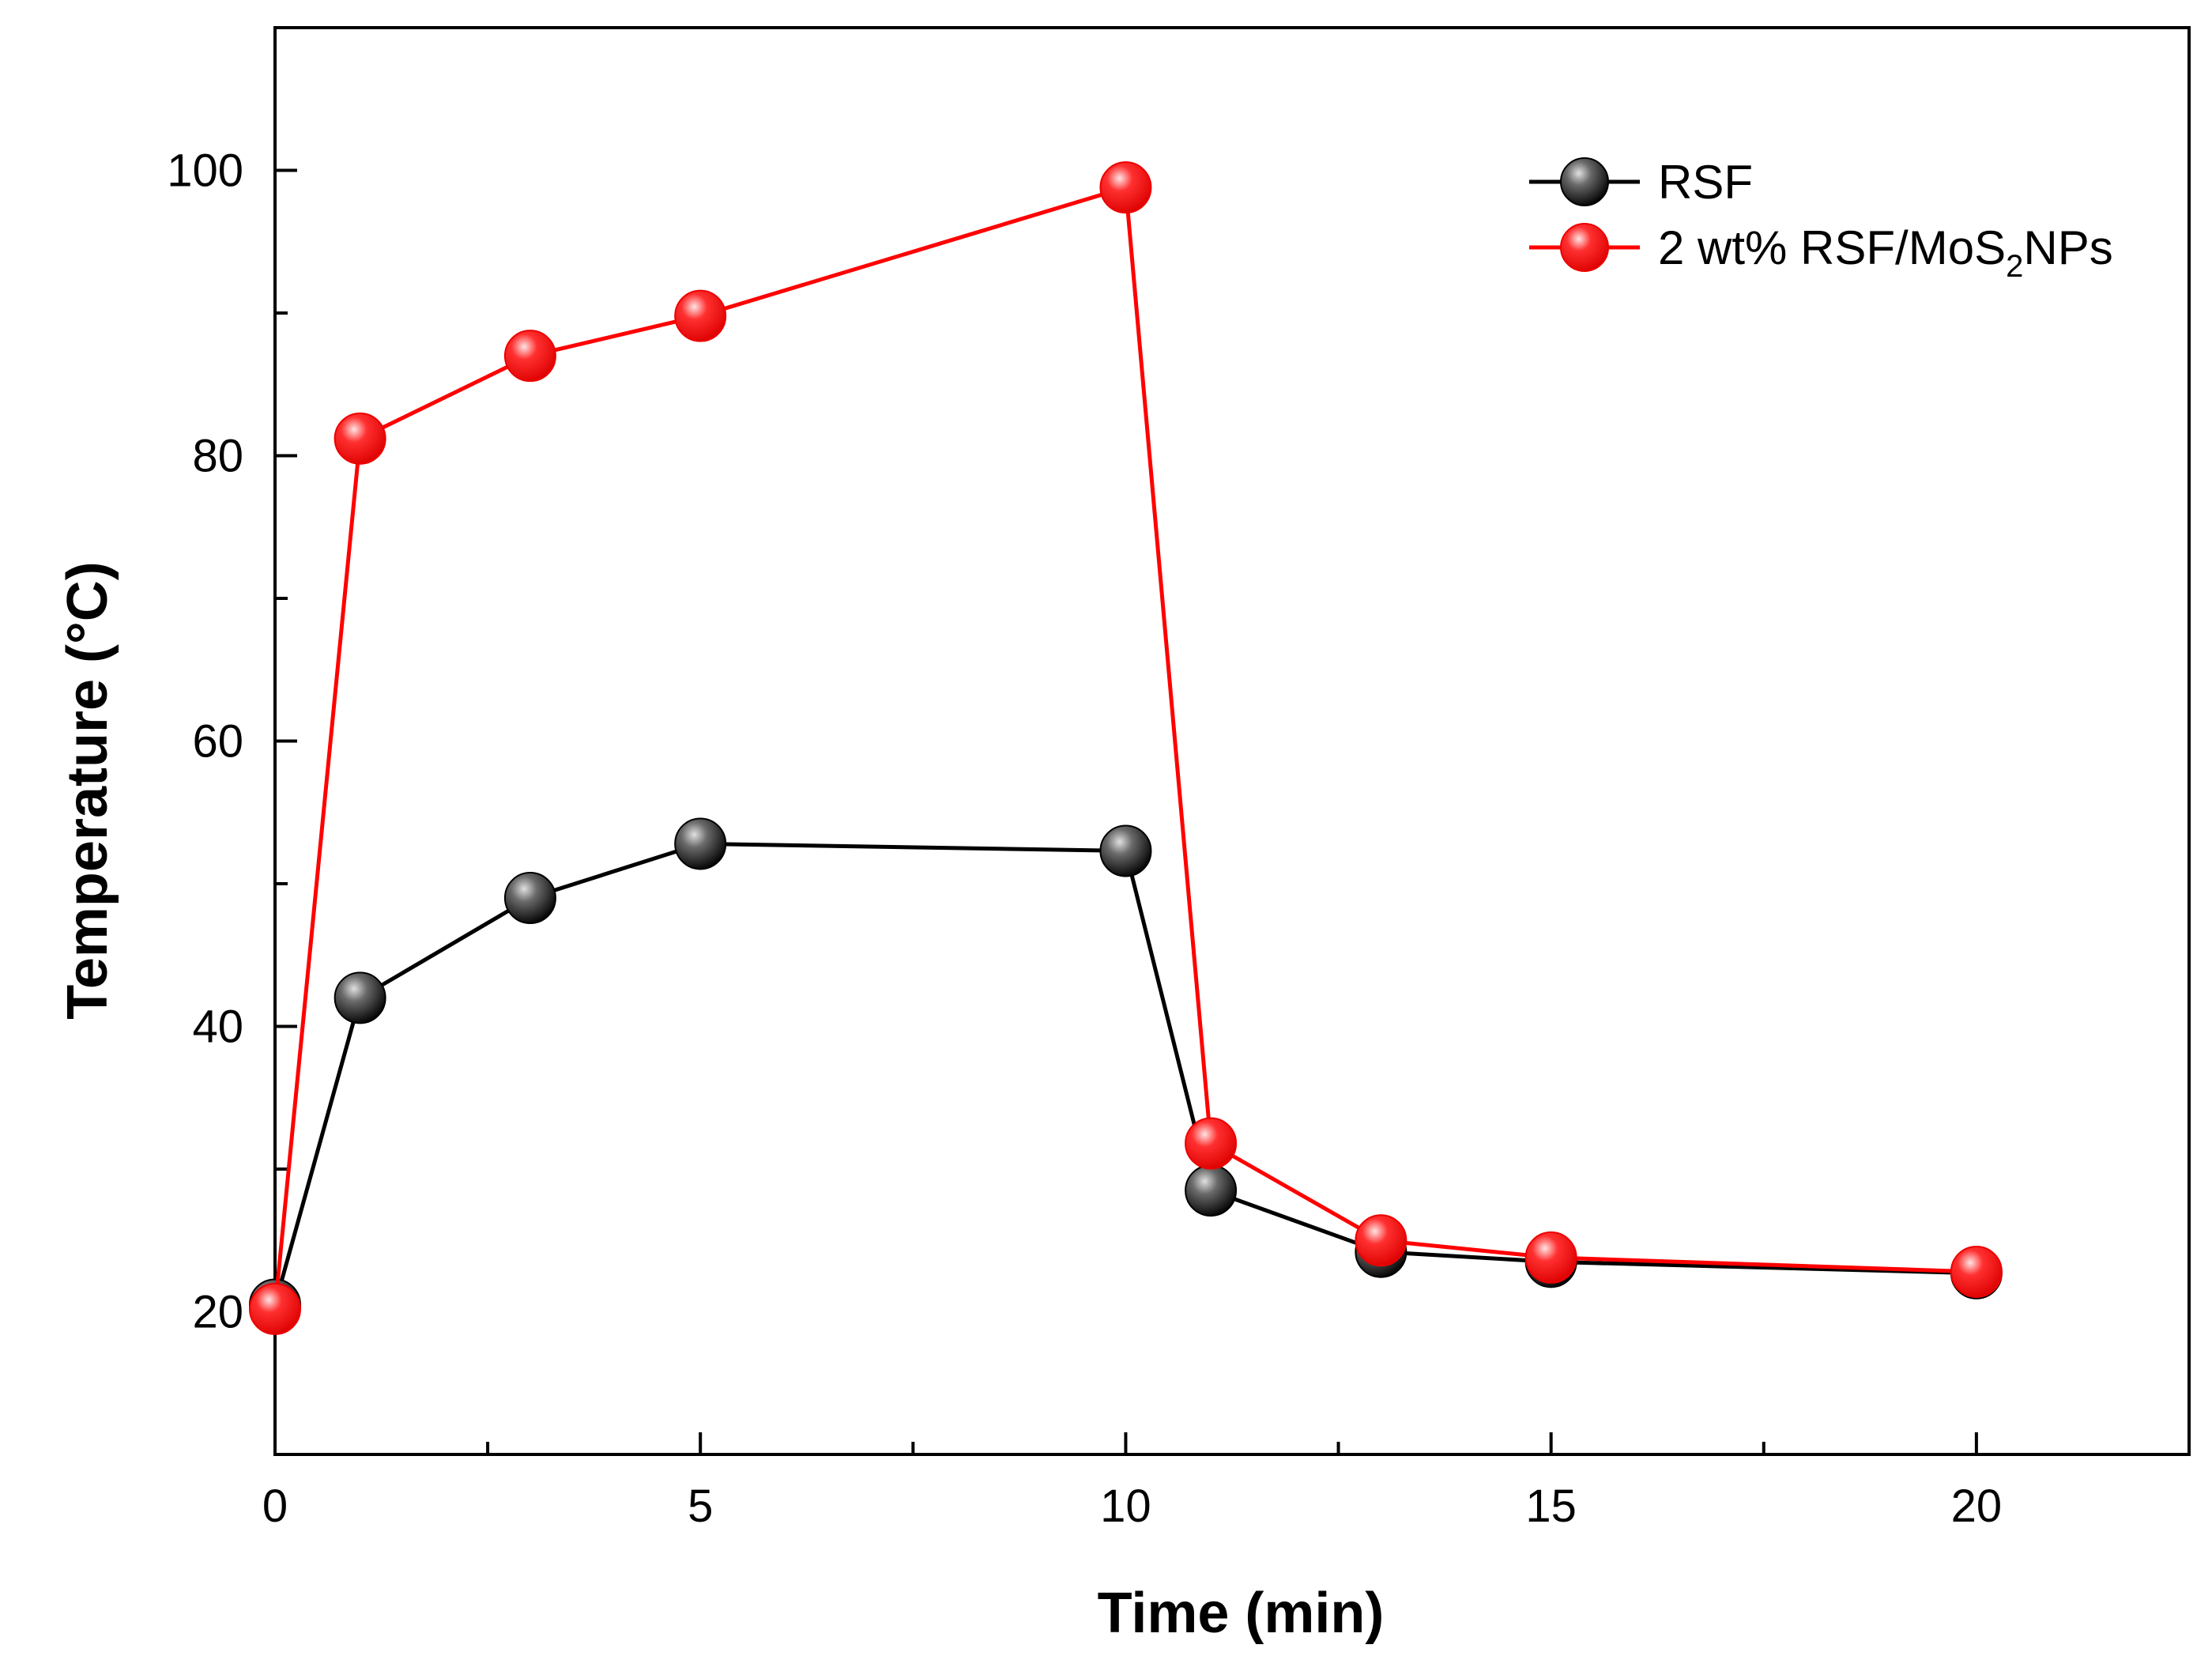  What do you see at coordinates (700, 1506) in the screenshot?
I see `x-tick-label: 5` at bounding box center [700, 1506].